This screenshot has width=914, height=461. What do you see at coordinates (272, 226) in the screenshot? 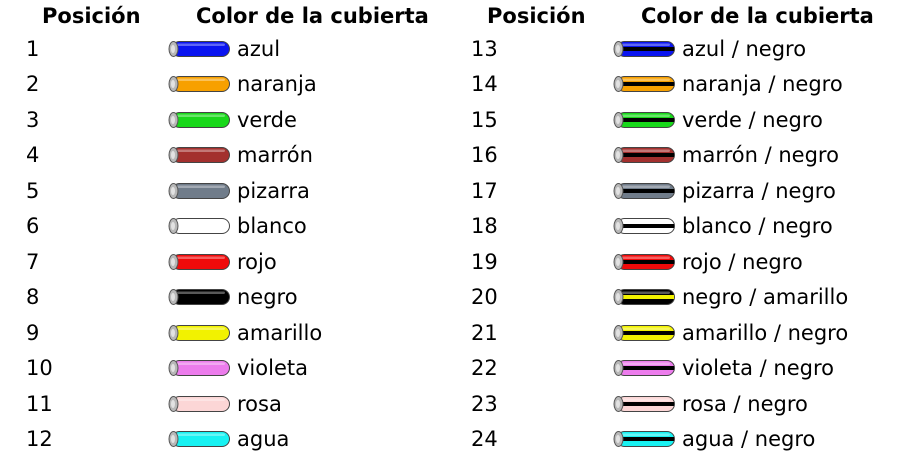
I see `color-name: blanco` at bounding box center [272, 226].